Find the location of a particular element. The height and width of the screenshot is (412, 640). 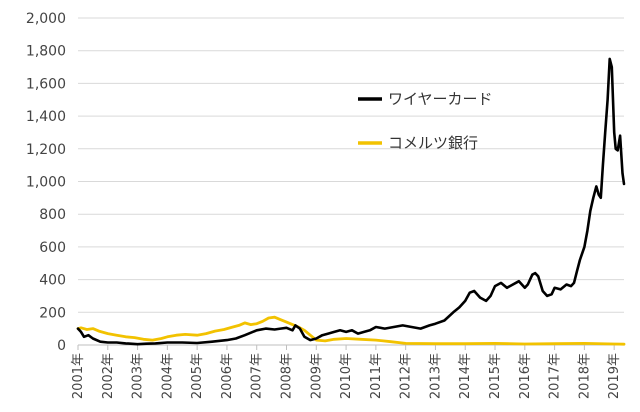

x-tick-label: 2017年 is located at coordinates (555, 376).